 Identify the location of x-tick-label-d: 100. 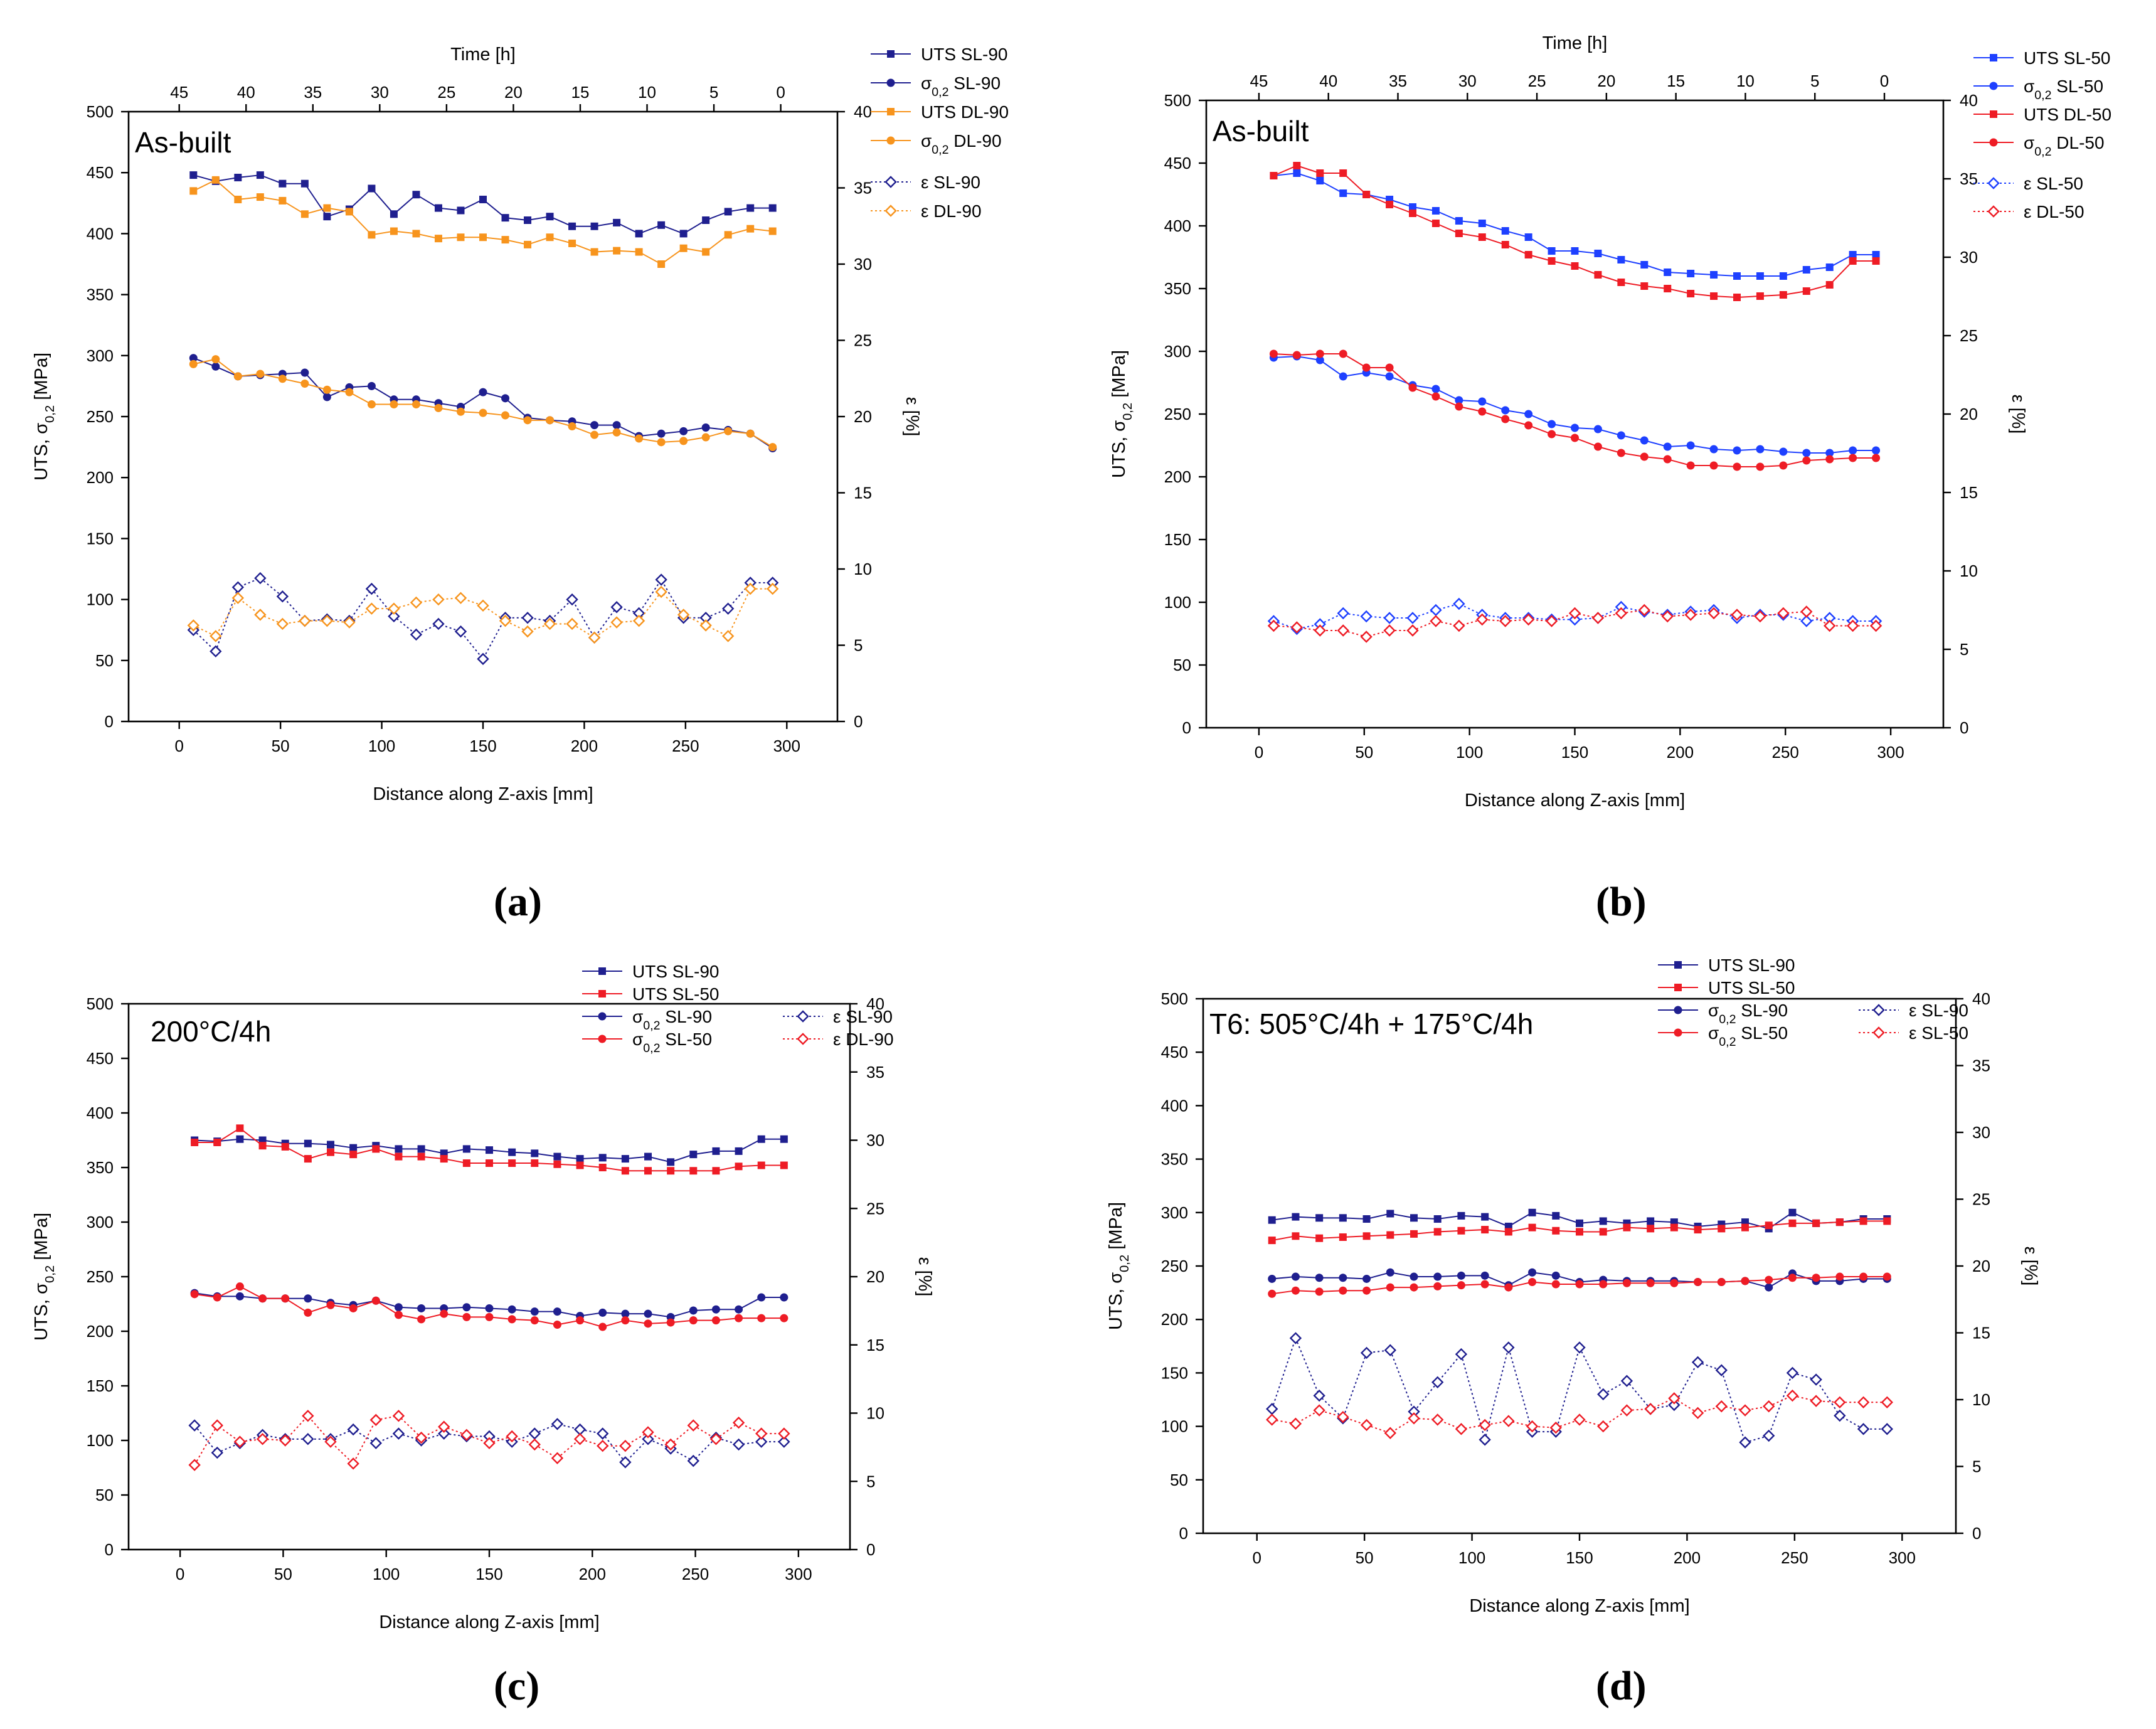
(1471, 1557).